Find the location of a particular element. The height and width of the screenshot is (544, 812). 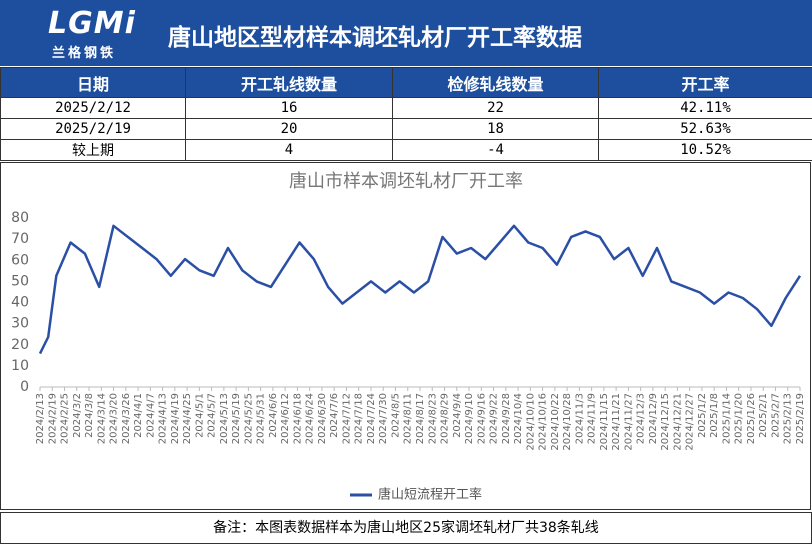

x-tick-label: 2024/11/27 is located at coordinates (628, 422).